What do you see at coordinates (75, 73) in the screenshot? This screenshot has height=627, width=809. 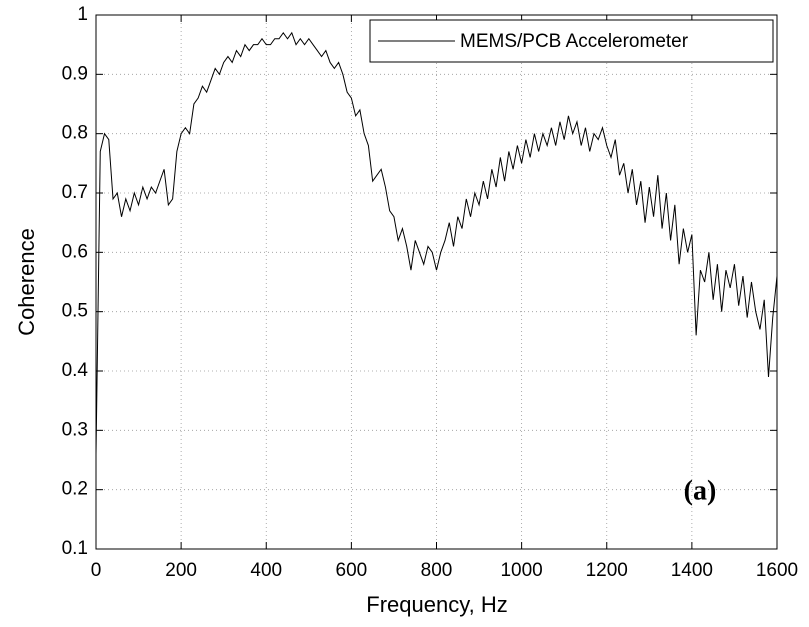 I see `y-tick-label: 0.9` at bounding box center [75, 73].